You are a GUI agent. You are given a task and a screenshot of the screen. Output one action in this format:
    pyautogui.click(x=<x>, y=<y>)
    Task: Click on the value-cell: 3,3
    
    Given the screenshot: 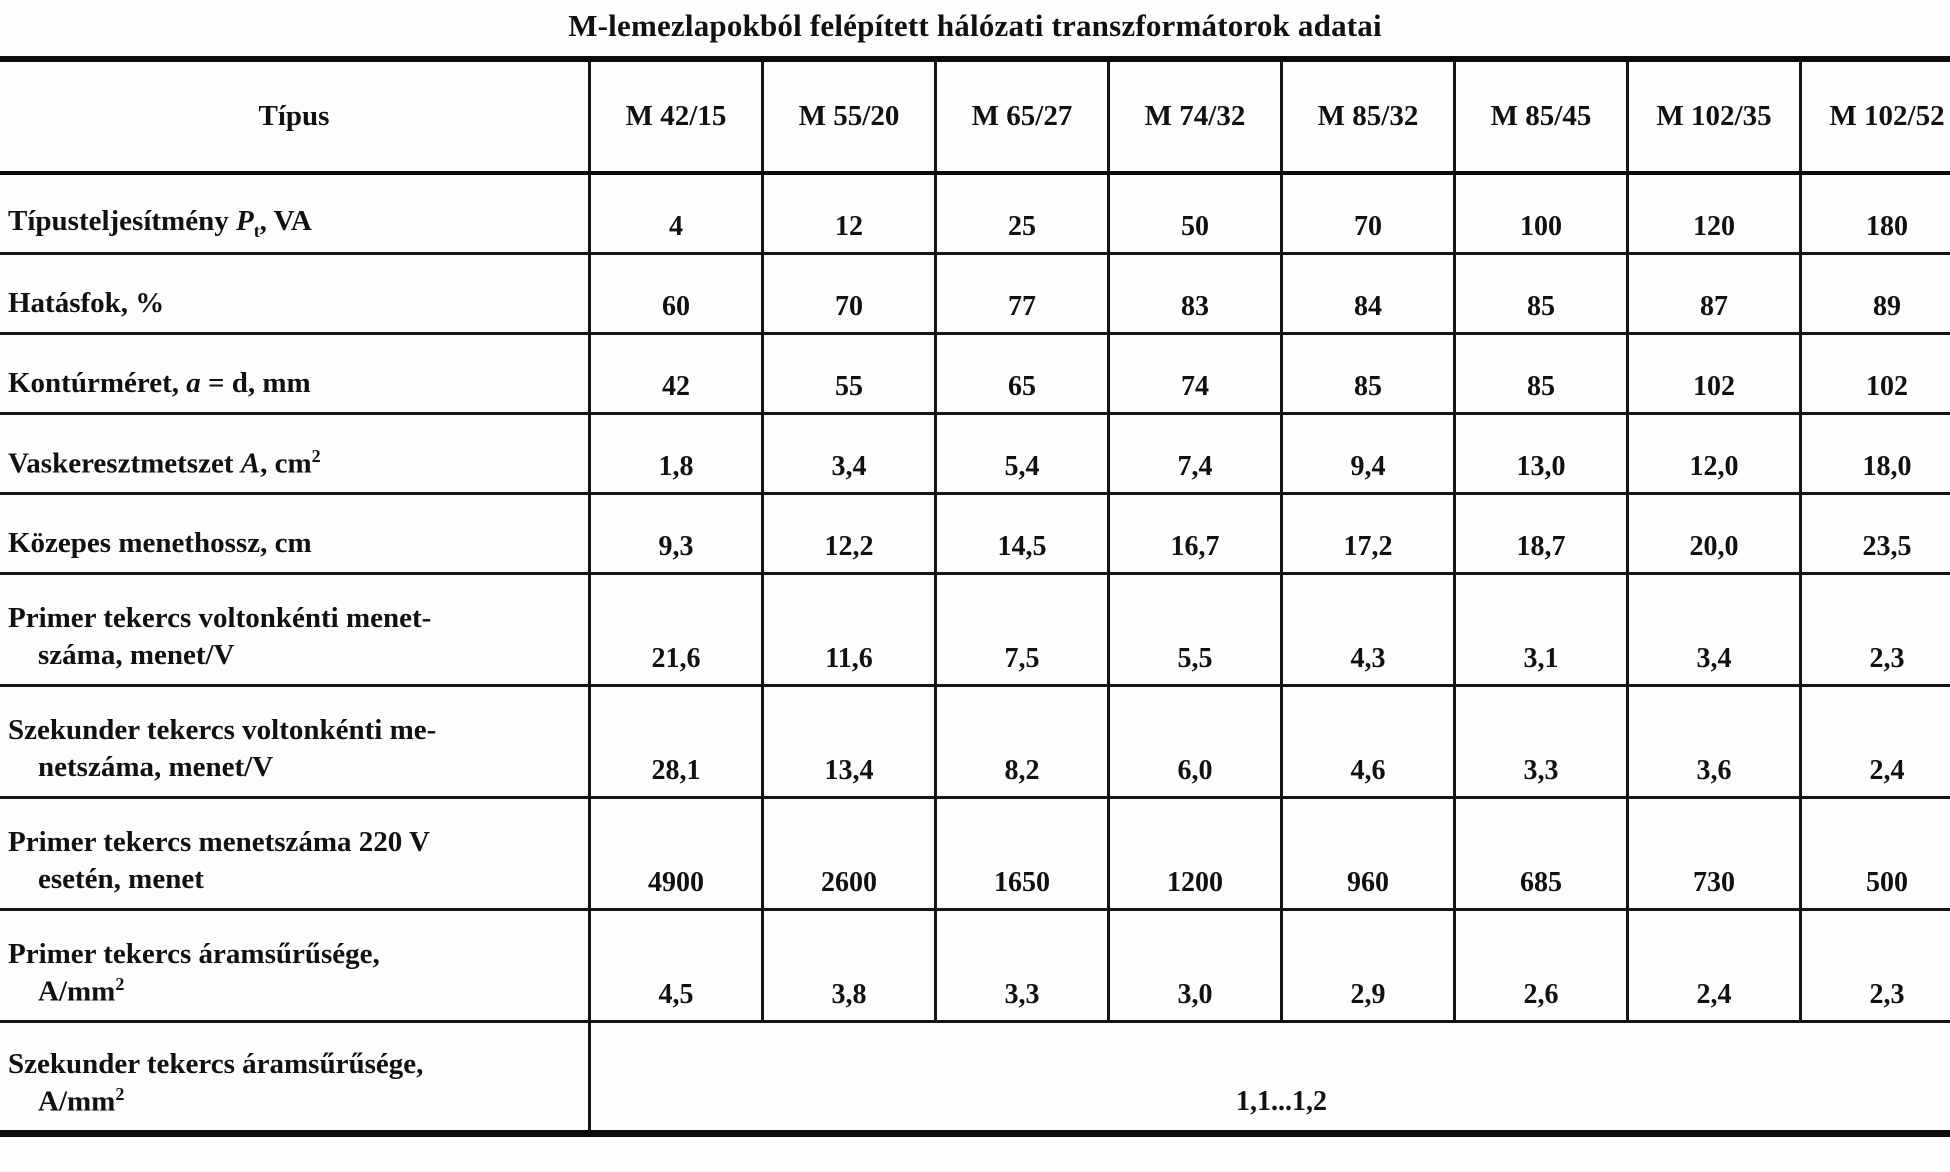 What is the action you would take?
    pyautogui.click(x=1540, y=741)
    